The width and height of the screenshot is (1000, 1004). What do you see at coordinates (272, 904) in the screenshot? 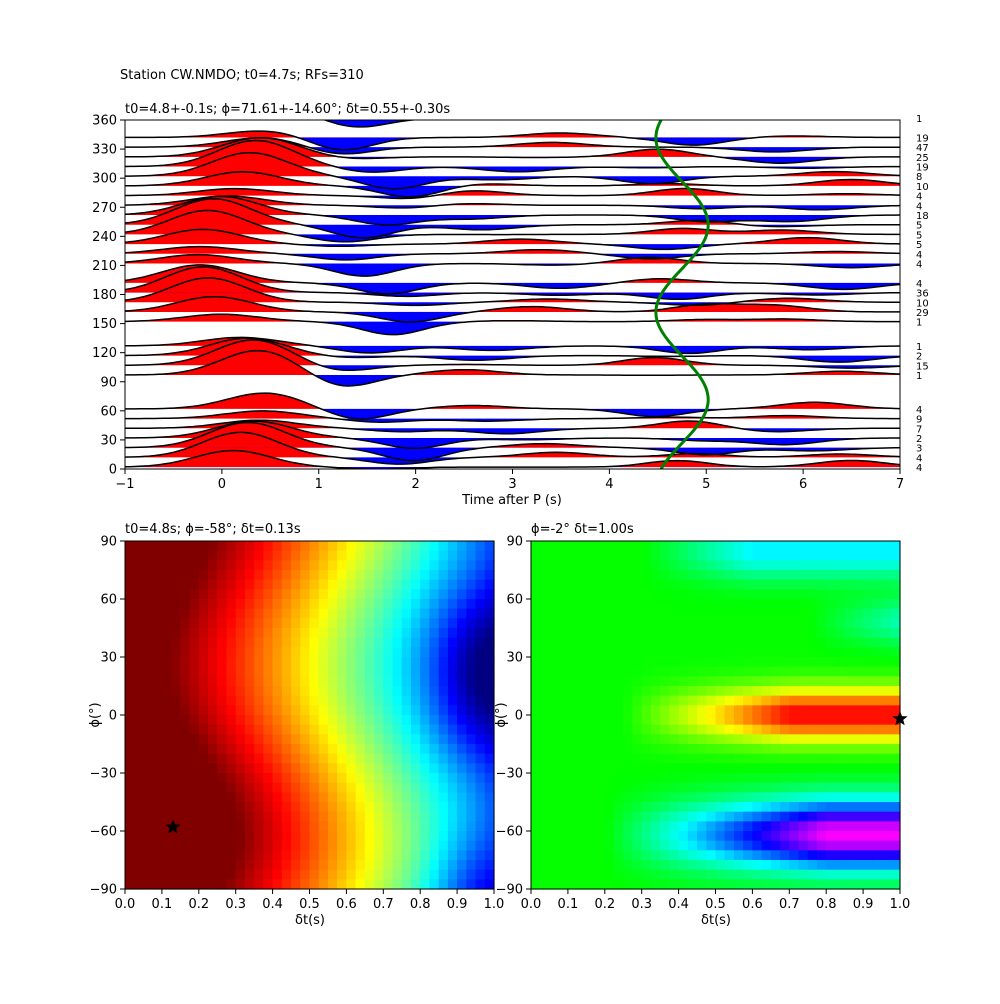
I see `x-tick-label: 0.4` at bounding box center [272, 904].